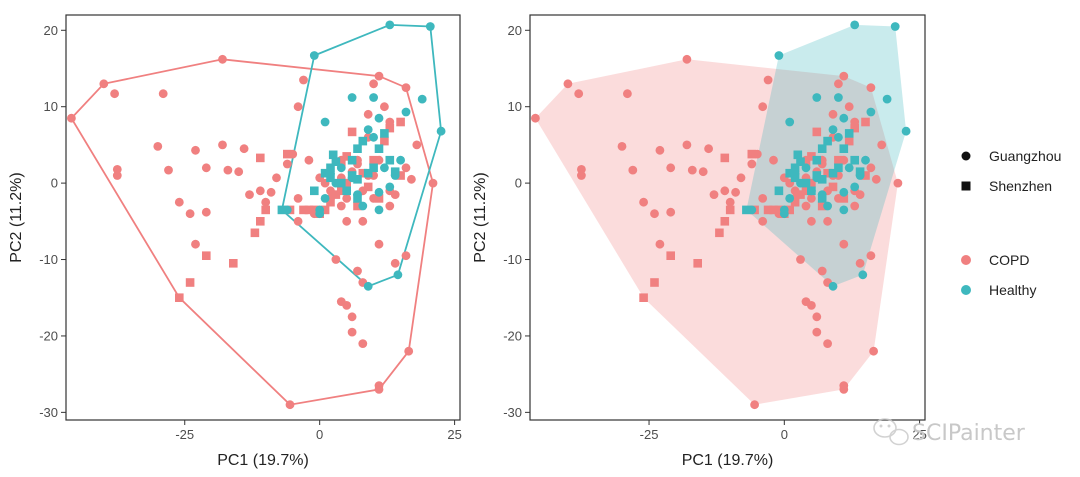 This screenshot has width=1080, height=477. Describe the element at coordinates (54, 183) in the screenshot. I see `y-tick-label: 0` at that location.